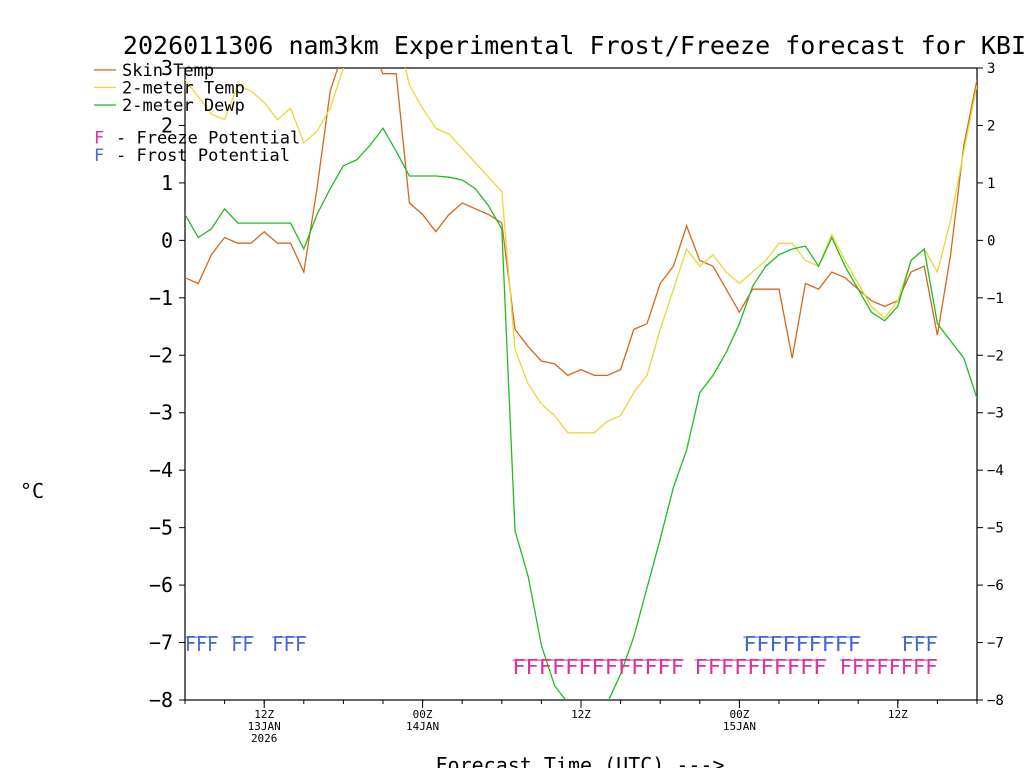 The image size is (1024, 768). What do you see at coordinates (161, 355) in the screenshot?
I see `y-tick-label-left: −2` at bounding box center [161, 355].